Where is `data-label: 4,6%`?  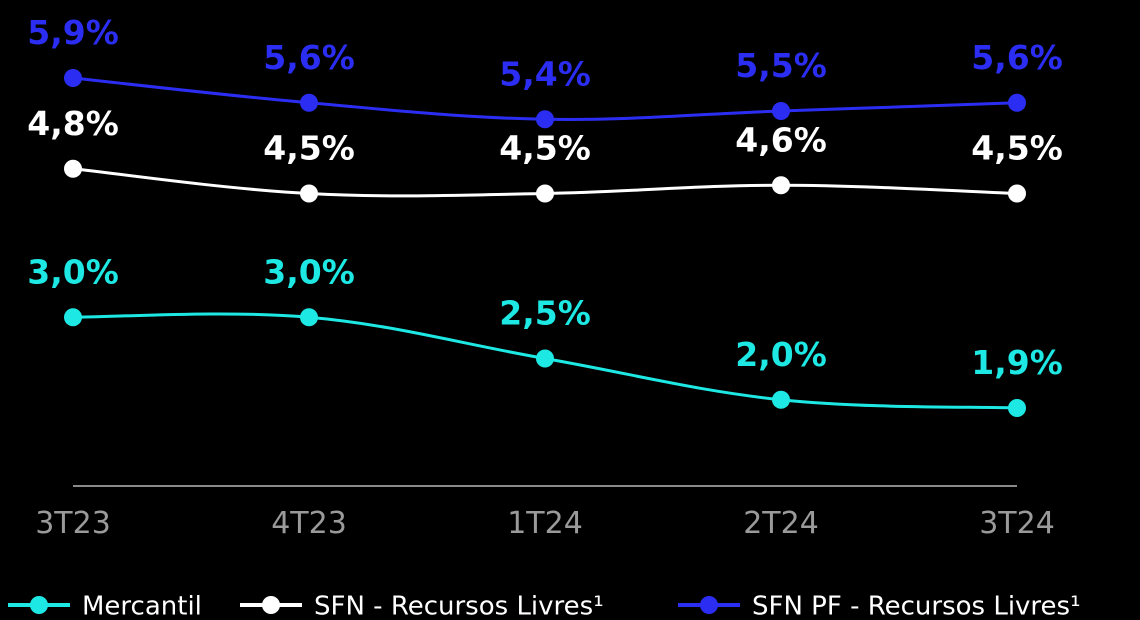
data-label: 4,6% is located at coordinates (781, 139).